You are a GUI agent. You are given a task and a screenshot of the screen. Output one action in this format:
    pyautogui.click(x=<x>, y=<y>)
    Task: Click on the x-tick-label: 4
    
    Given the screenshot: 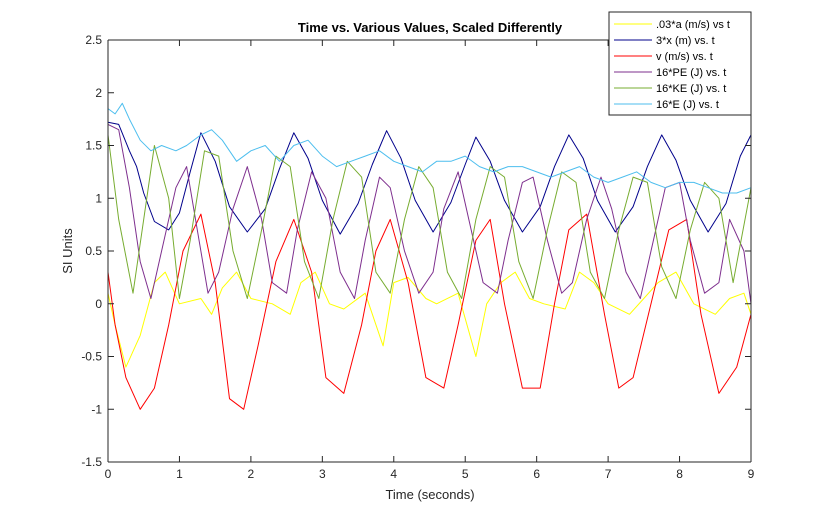 What is the action you would take?
    pyautogui.click(x=393, y=474)
    